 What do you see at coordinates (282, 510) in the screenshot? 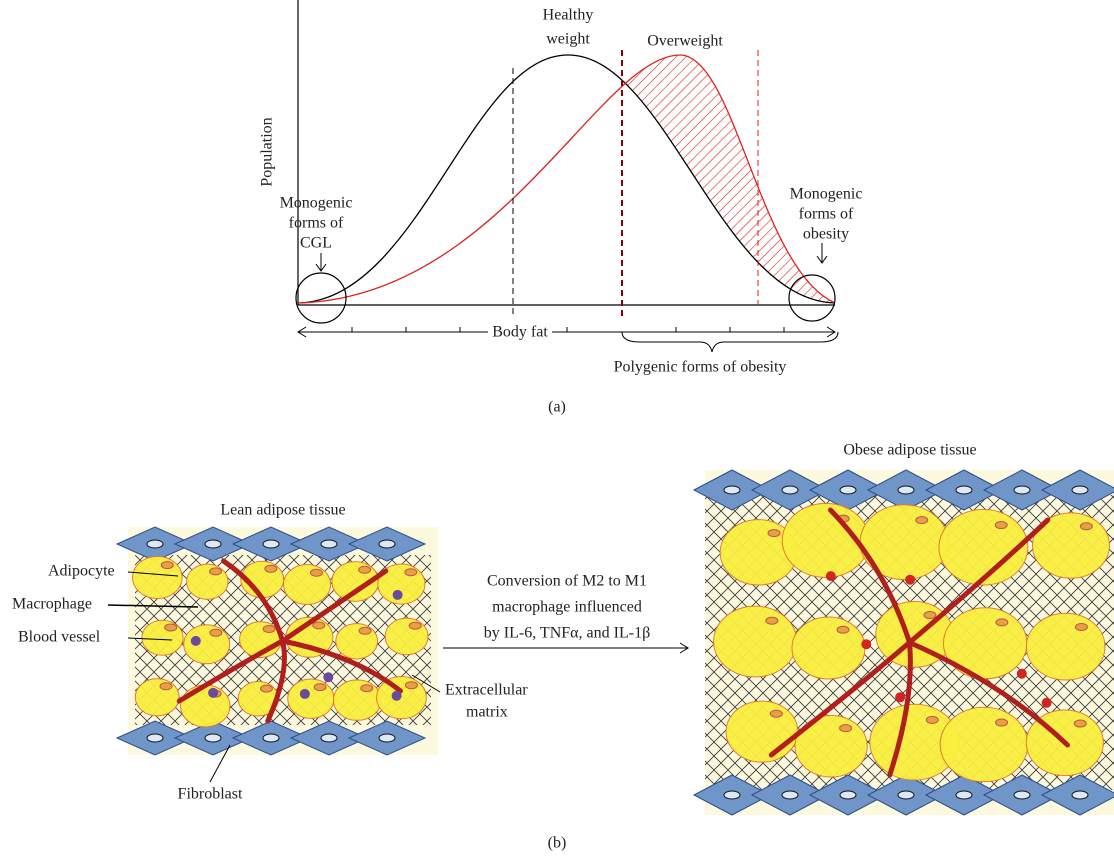
I see `title: Lean adipose tissue` at bounding box center [282, 510].